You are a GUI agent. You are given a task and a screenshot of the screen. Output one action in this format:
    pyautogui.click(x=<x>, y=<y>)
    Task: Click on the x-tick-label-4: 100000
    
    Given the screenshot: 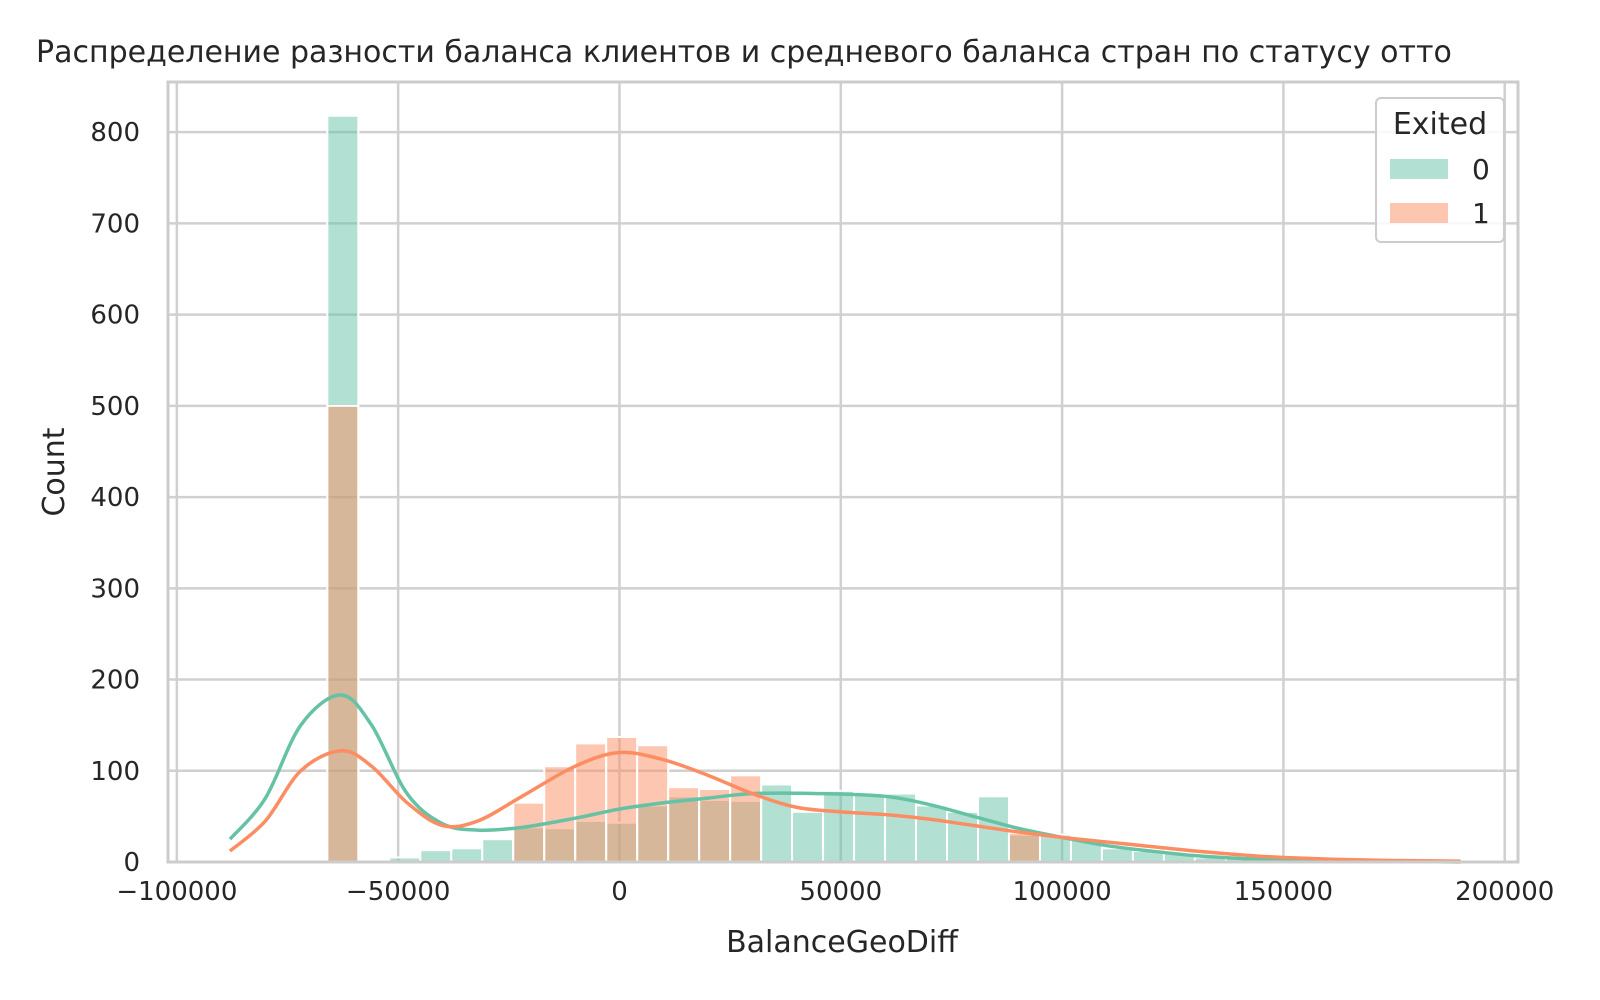 What is the action you would take?
    pyautogui.click(x=1061, y=892)
    